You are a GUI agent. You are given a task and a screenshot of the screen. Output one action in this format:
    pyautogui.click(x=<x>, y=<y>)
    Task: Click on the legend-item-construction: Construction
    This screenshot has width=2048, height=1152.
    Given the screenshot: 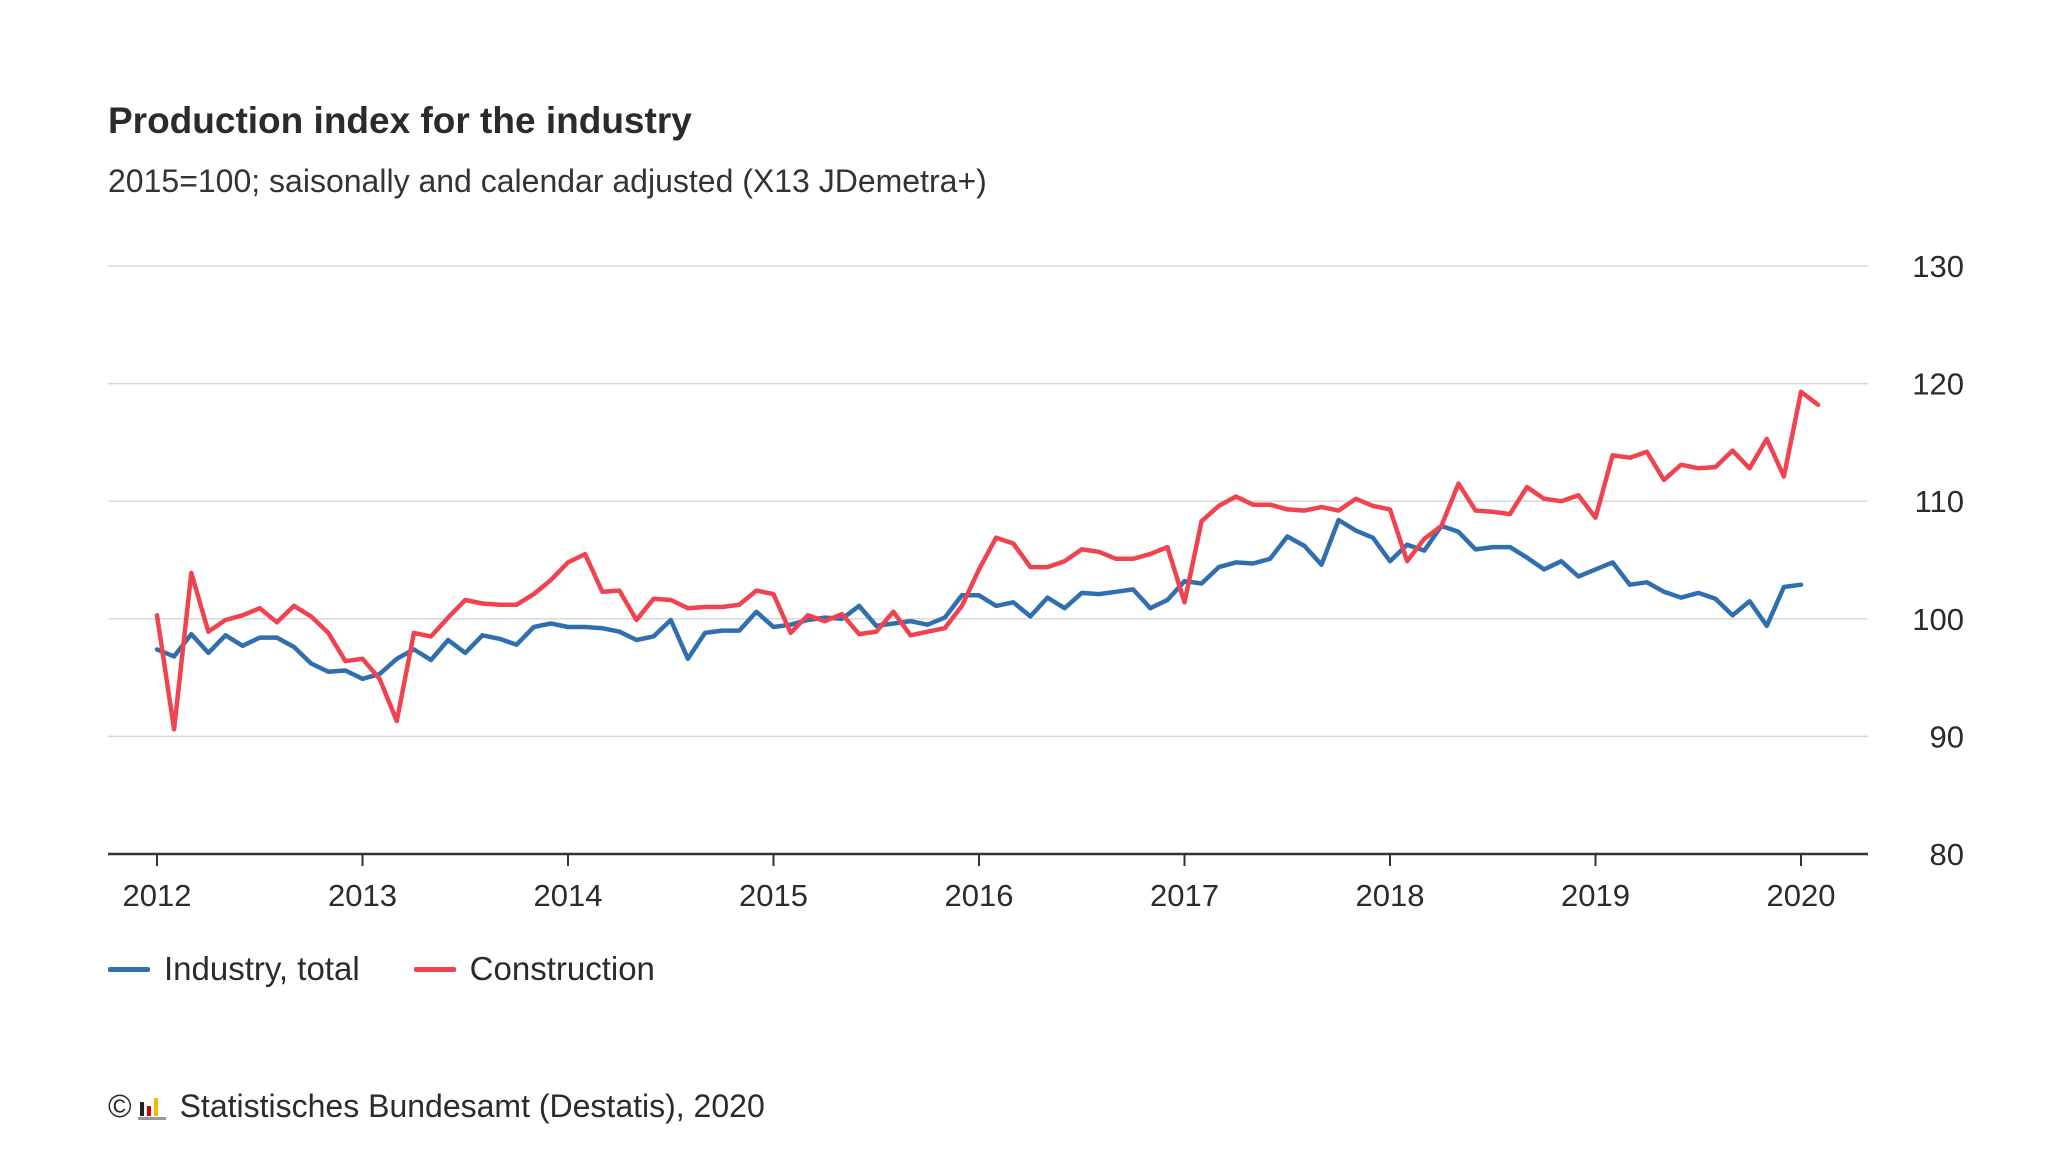 What is the action you would take?
    pyautogui.click(x=534, y=969)
    